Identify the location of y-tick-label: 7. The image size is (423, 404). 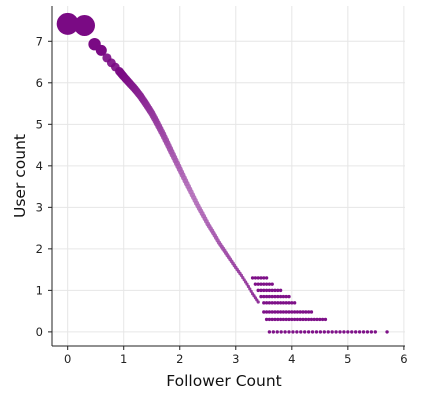
(39, 41).